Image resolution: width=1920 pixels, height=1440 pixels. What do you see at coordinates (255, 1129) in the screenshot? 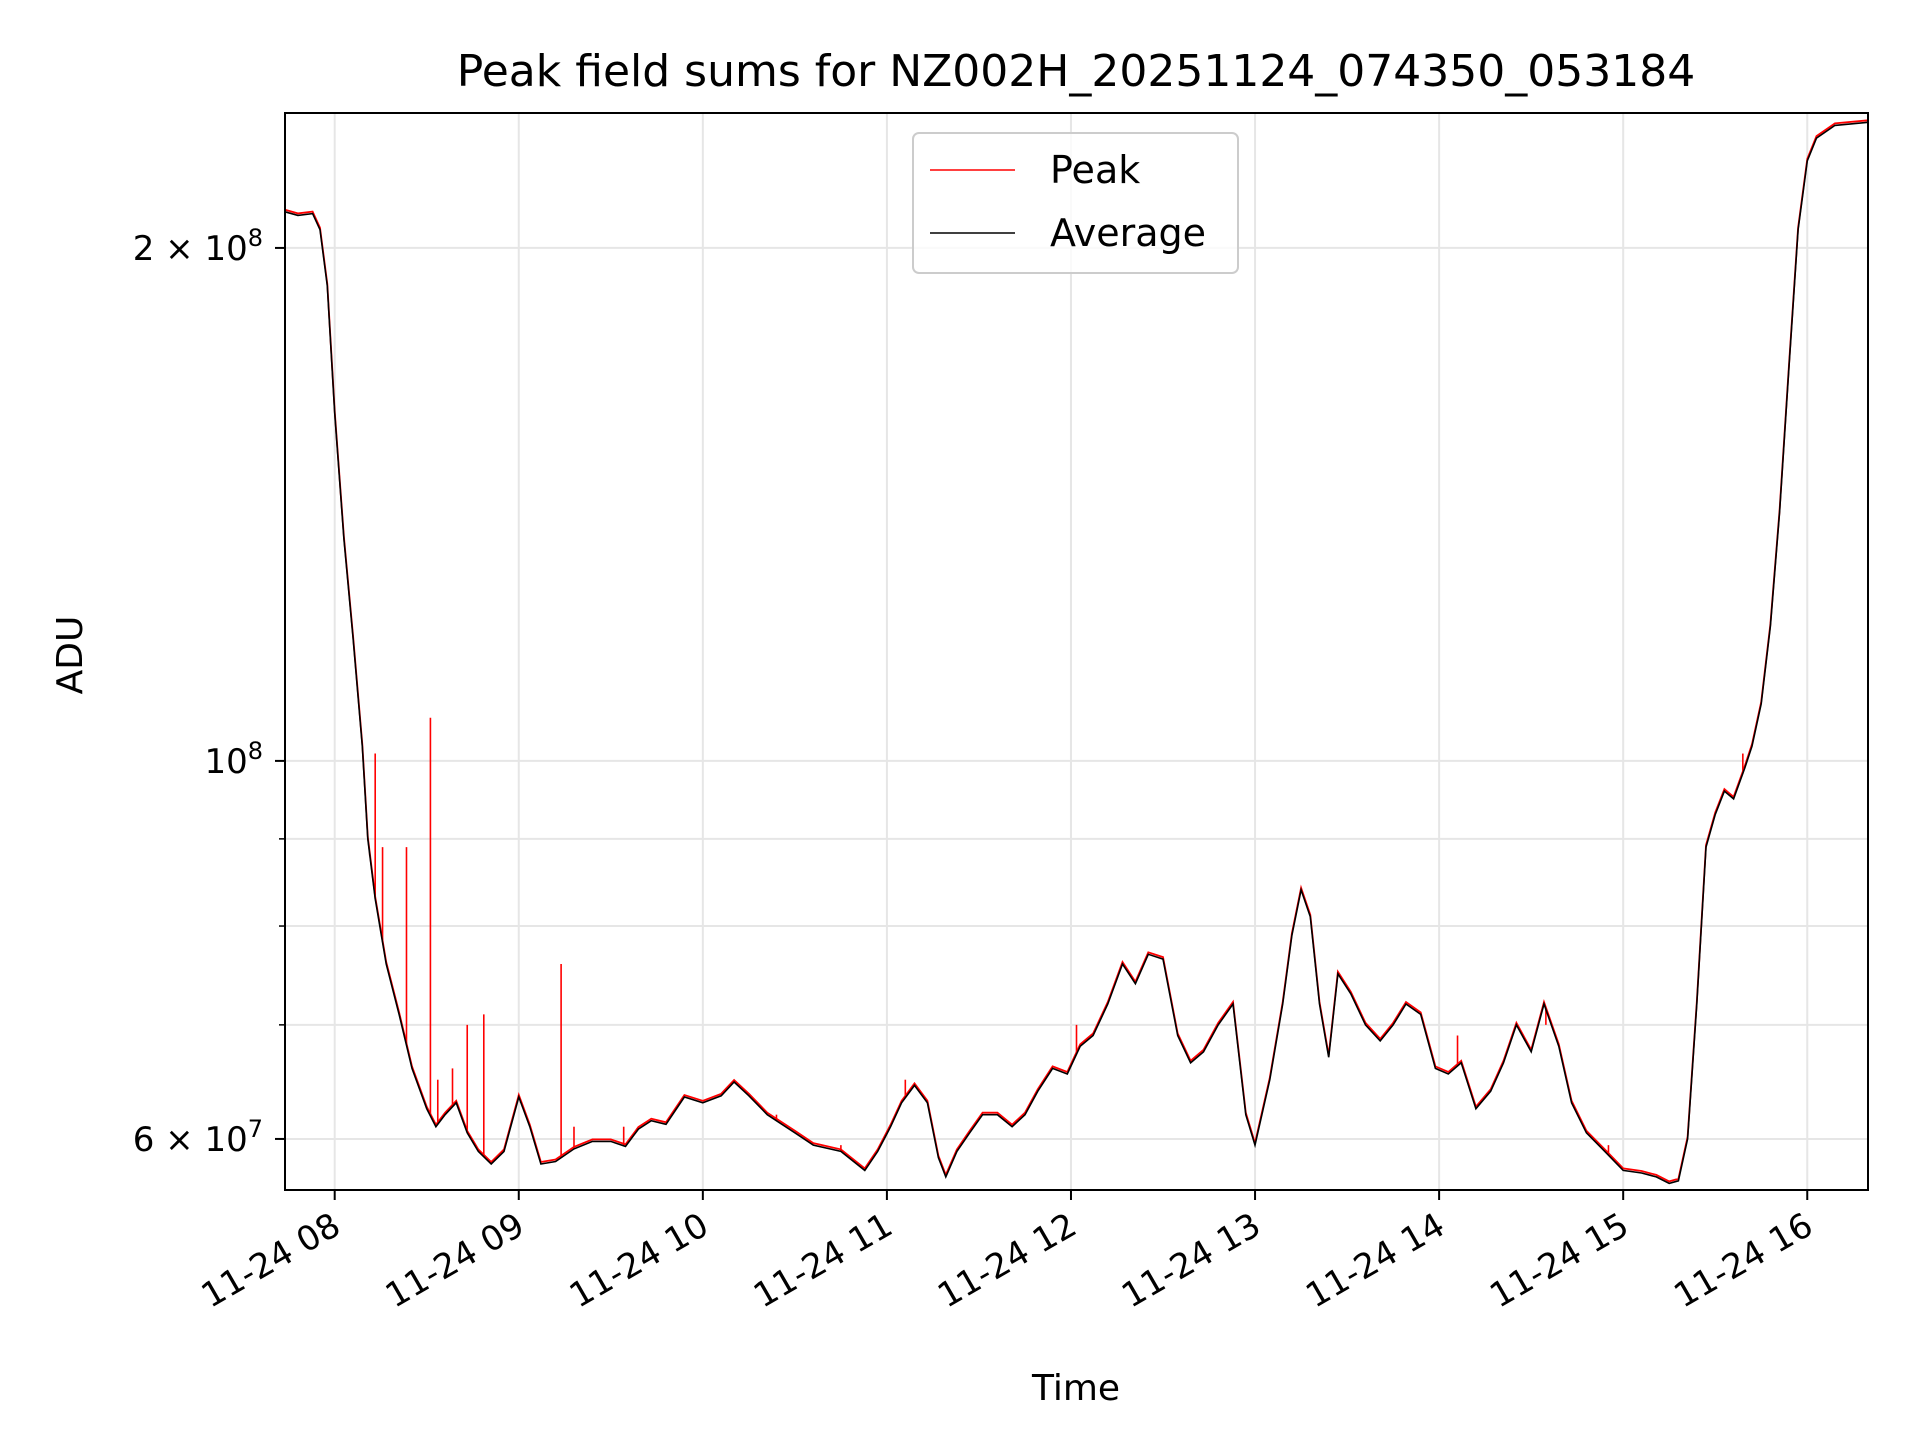
I see `y-tick-label-exponent: 7` at bounding box center [255, 1129].